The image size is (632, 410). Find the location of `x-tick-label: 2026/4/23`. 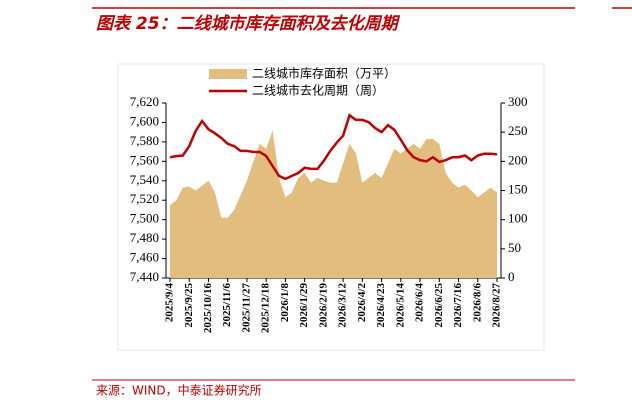

x-tick-label: 2026/4/23 is located at coordinates (381, 305).